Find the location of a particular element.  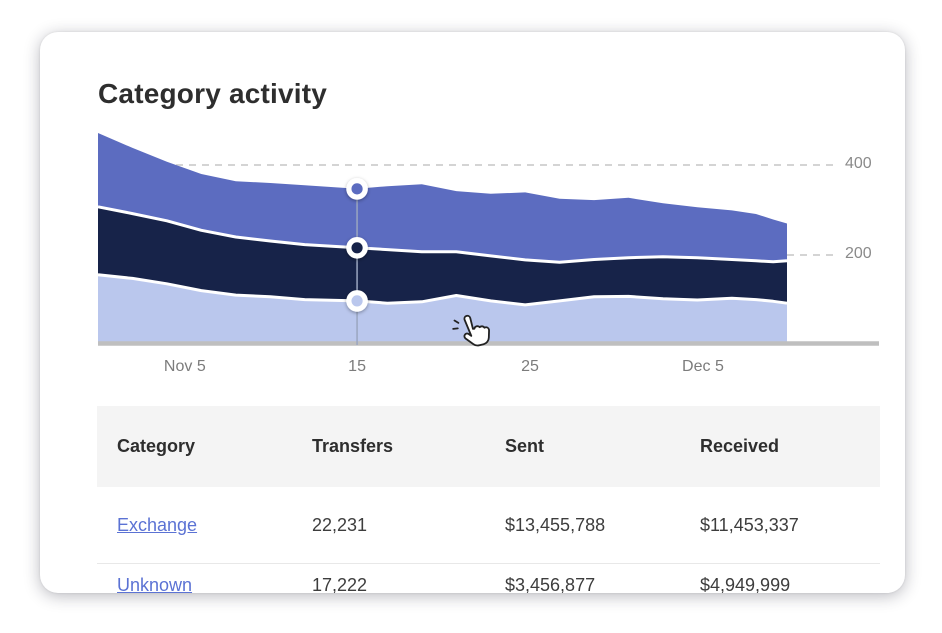

column-header-transfers: Transfers is located at coordinates (353, 446).